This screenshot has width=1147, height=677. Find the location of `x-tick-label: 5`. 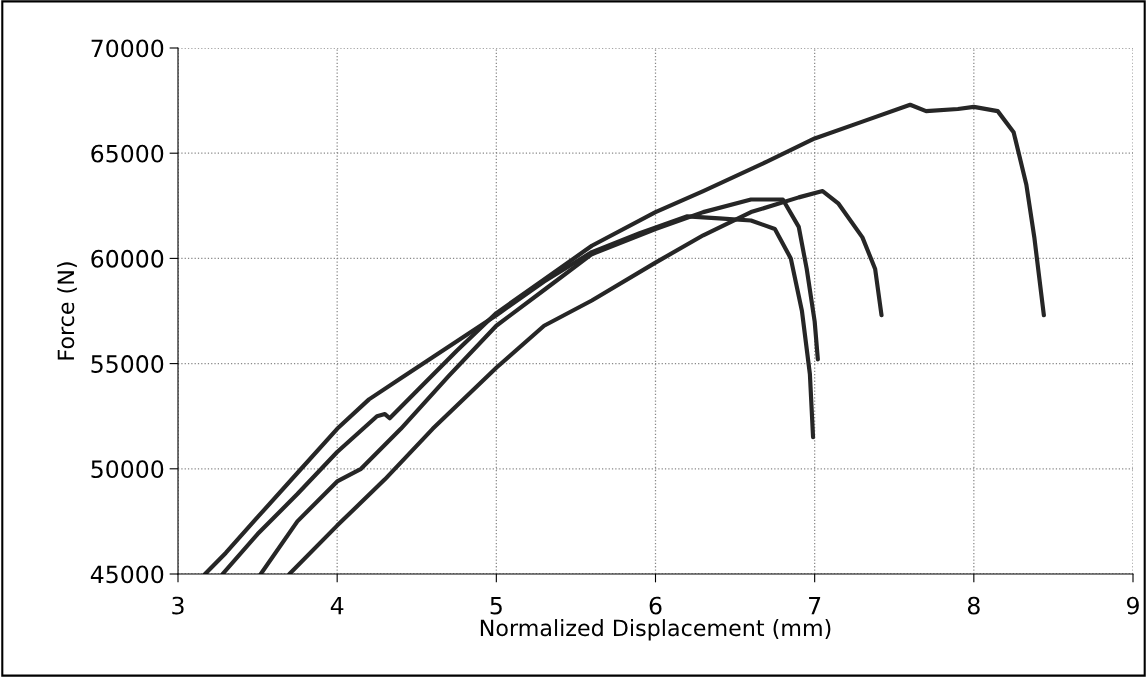

x-tick-label: 5 is located at coordinates (496, 605).